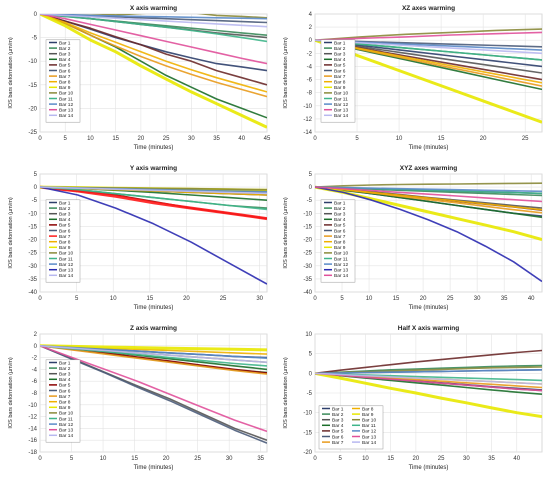  Describe the element at coordinates (32, 241) in the screenshot. I see `y-tick-label: -20` at that location.